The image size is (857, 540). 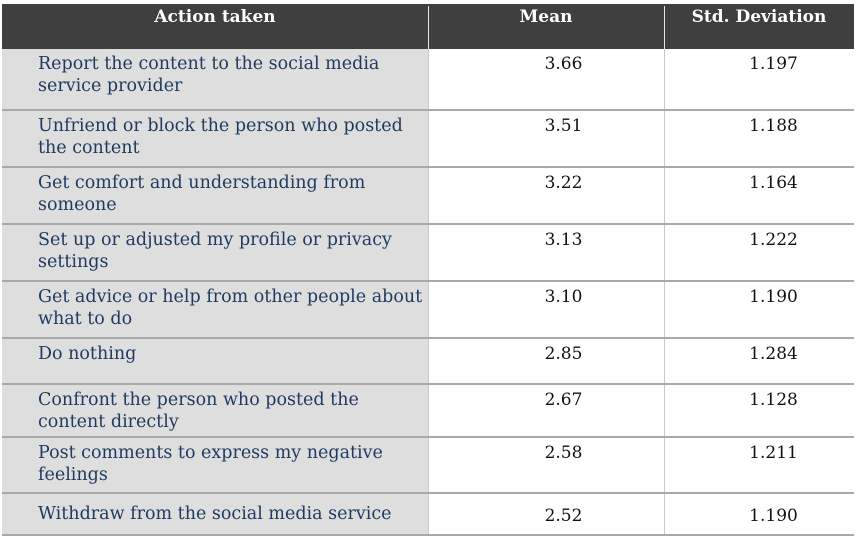 What do you see at coordinates (215, 17) in the screenshot?
I see `header-action: Action taken` at bounding box center [215, 17].